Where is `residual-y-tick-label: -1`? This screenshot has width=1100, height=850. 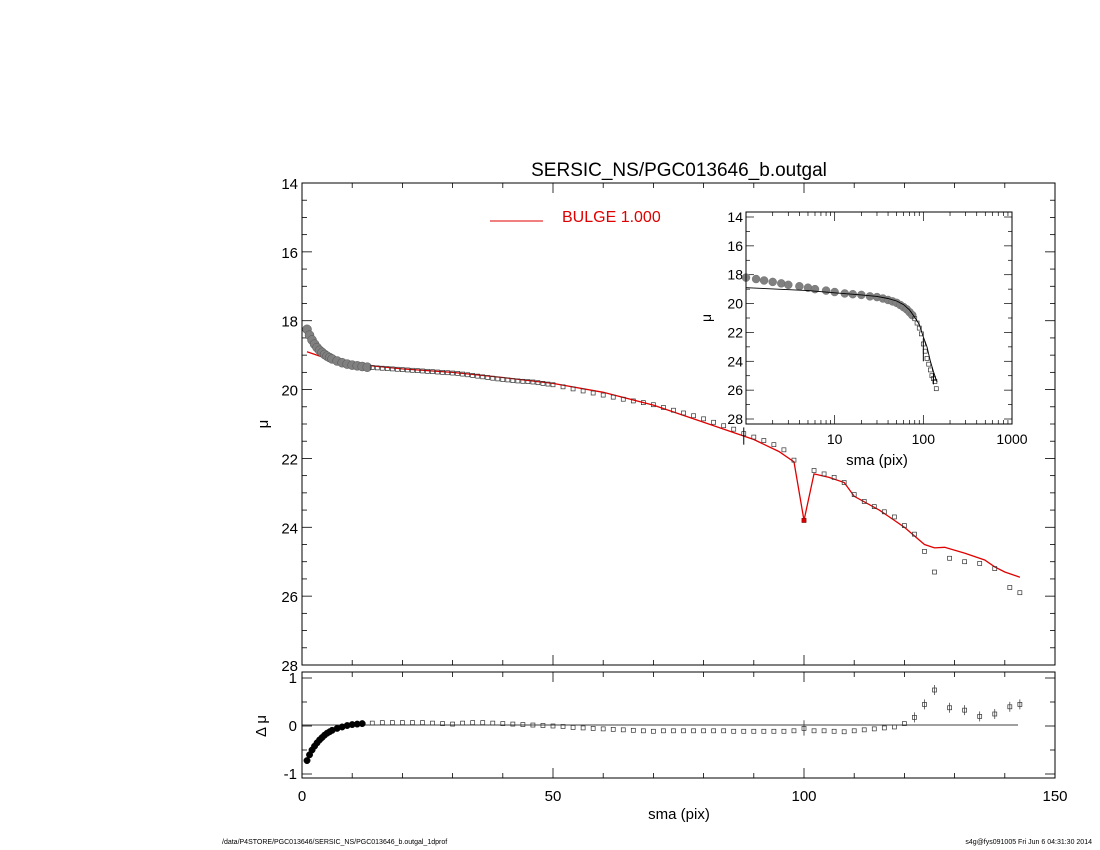
residual-y-tick-label: -1 is located at coordinates (290, 774).